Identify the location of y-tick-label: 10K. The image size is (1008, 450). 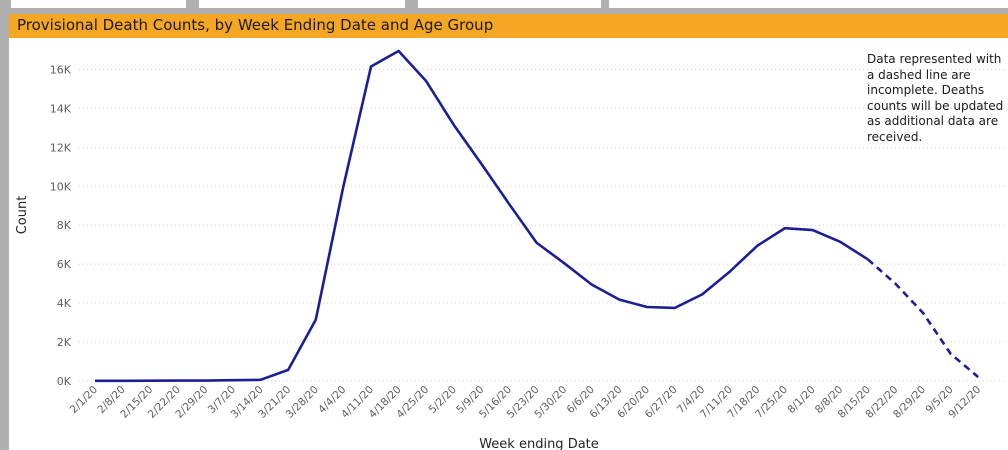
(61, 186).